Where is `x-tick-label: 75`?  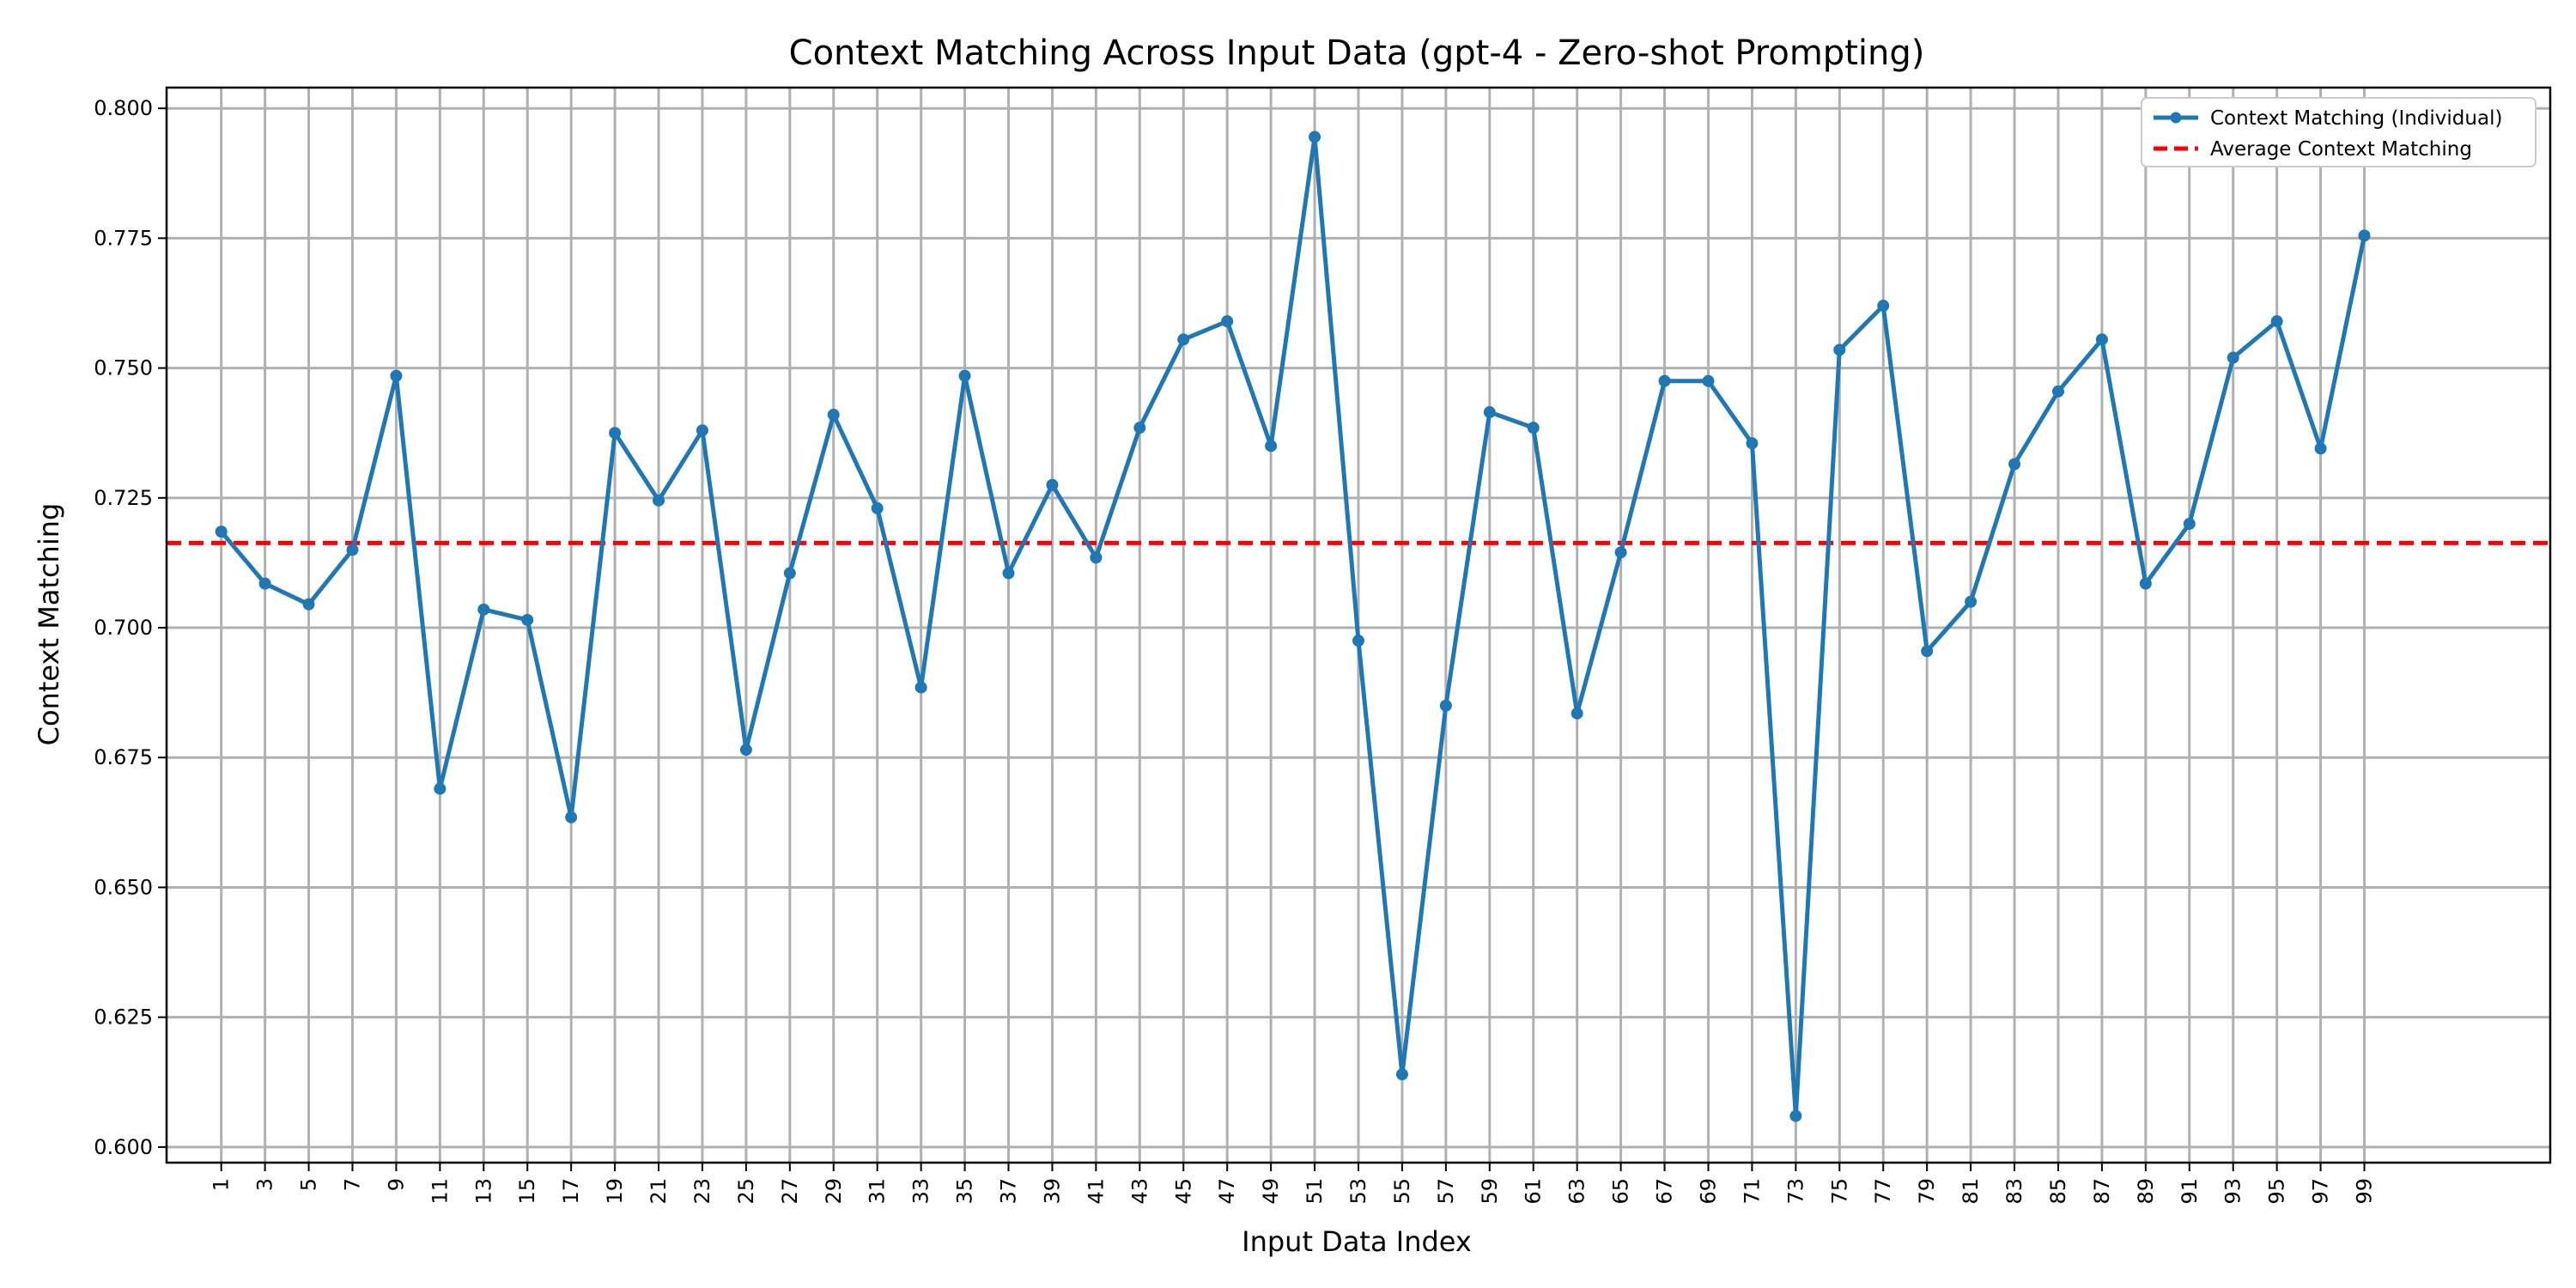
x-tick-label: 75 is located at coordinates (1839, 1191).